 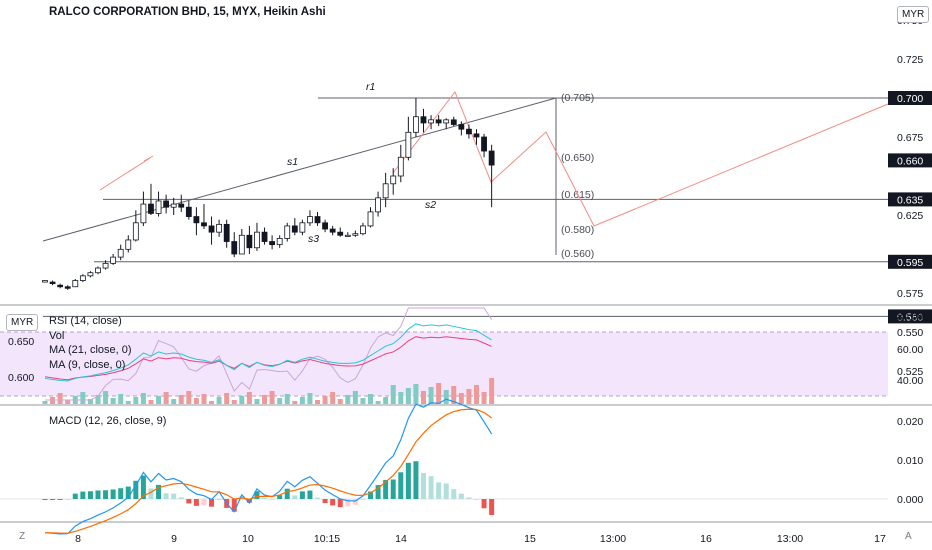 I want to click on time-tick-label: 16, so click(x=706, y=539).